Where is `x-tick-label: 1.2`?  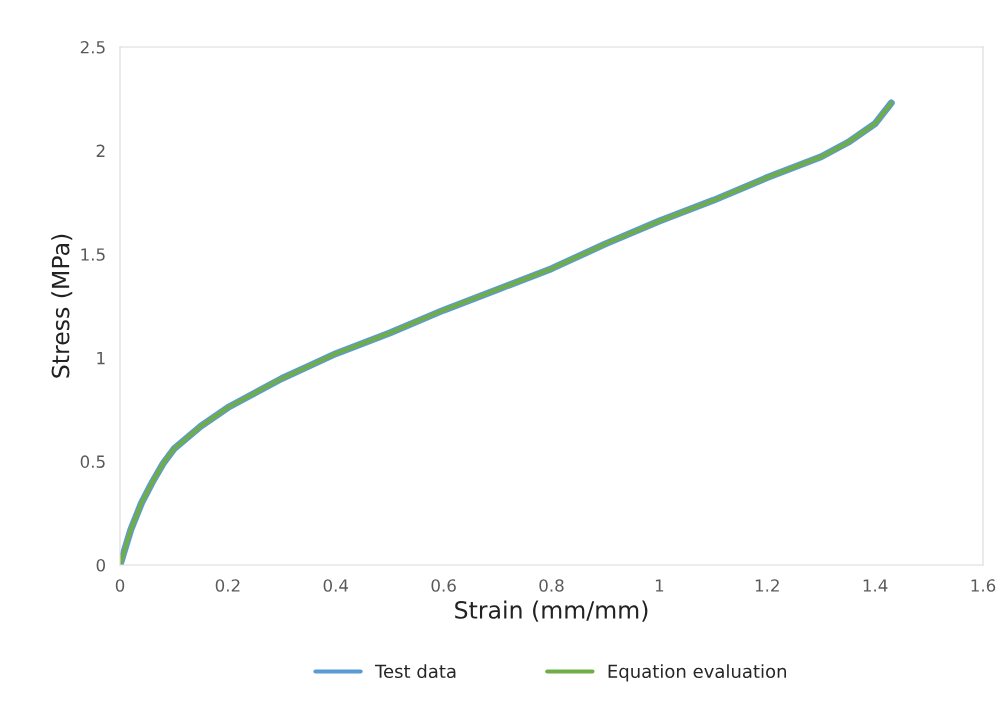 x-tick-label: 1.2 is located at coordinates (767, 585).